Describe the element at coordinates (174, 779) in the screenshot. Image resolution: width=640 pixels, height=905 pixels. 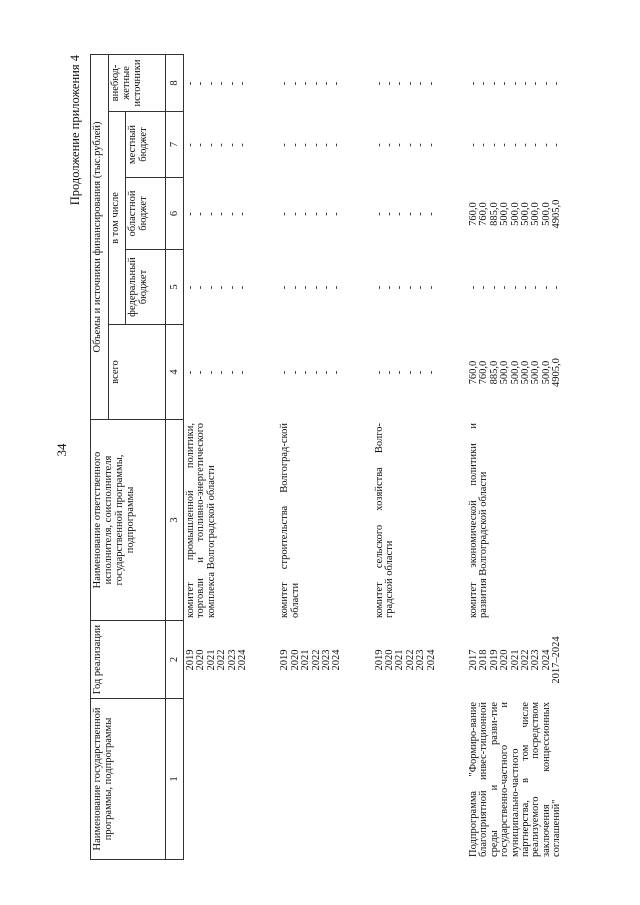
I see `column-number: 1` at that location.